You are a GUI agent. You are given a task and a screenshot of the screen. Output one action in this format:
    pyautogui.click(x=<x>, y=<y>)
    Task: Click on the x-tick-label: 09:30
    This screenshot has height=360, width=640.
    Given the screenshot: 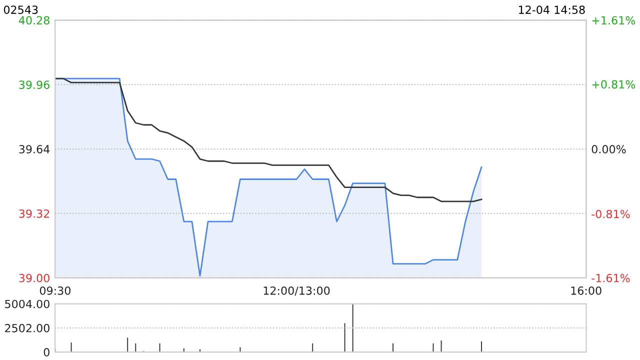 What is the action you would take?
    pyautogui.click(x=55, y=290)
    